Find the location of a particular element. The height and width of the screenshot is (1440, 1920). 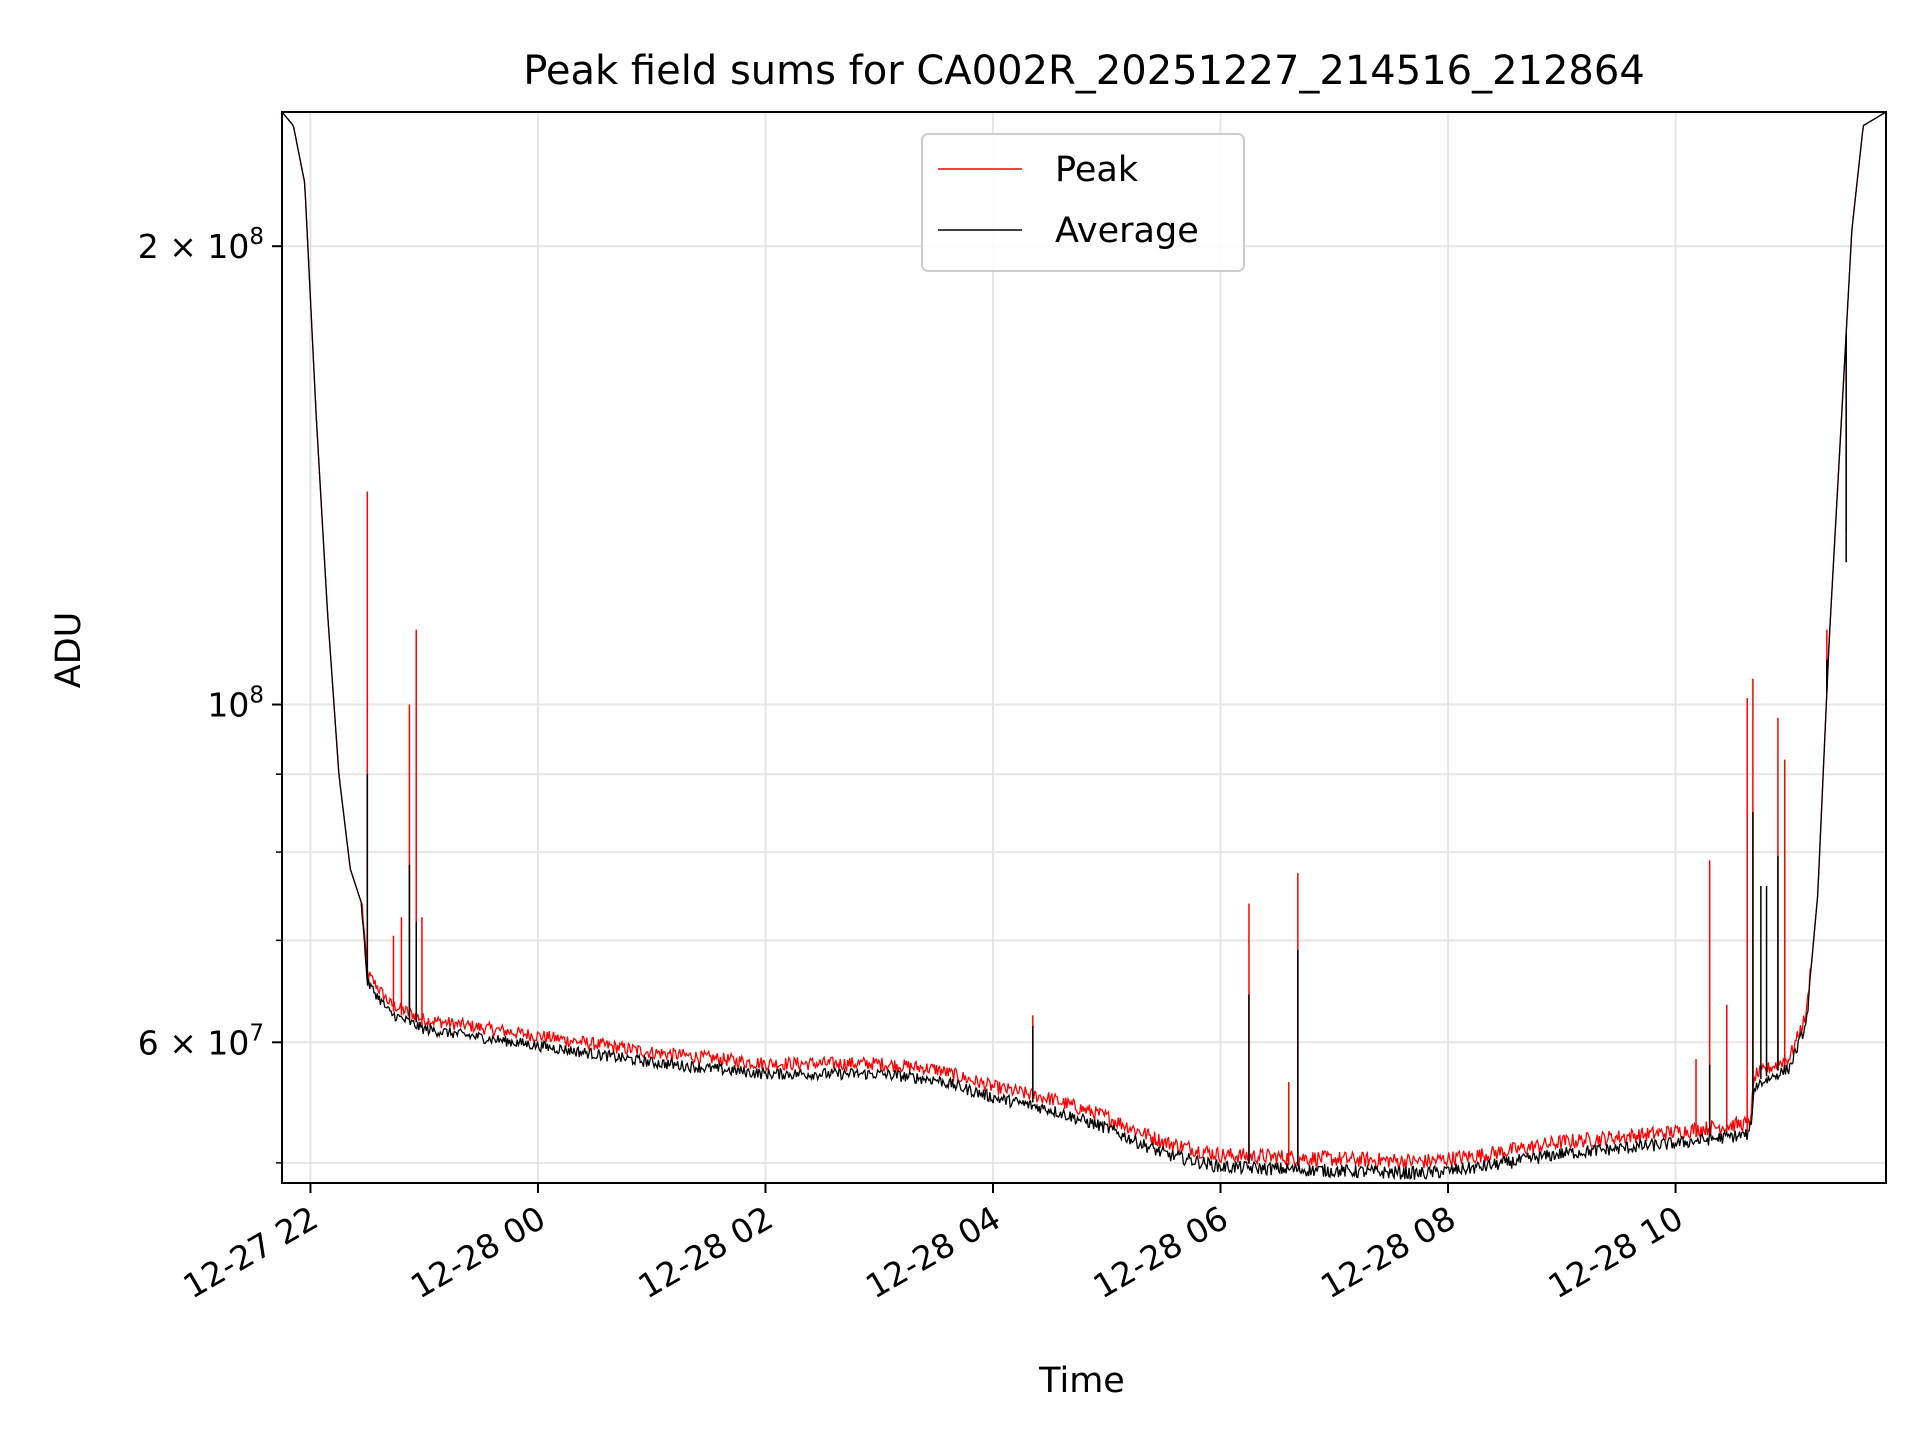

y-axis-label: ADU is located at coordinates (69, 650).